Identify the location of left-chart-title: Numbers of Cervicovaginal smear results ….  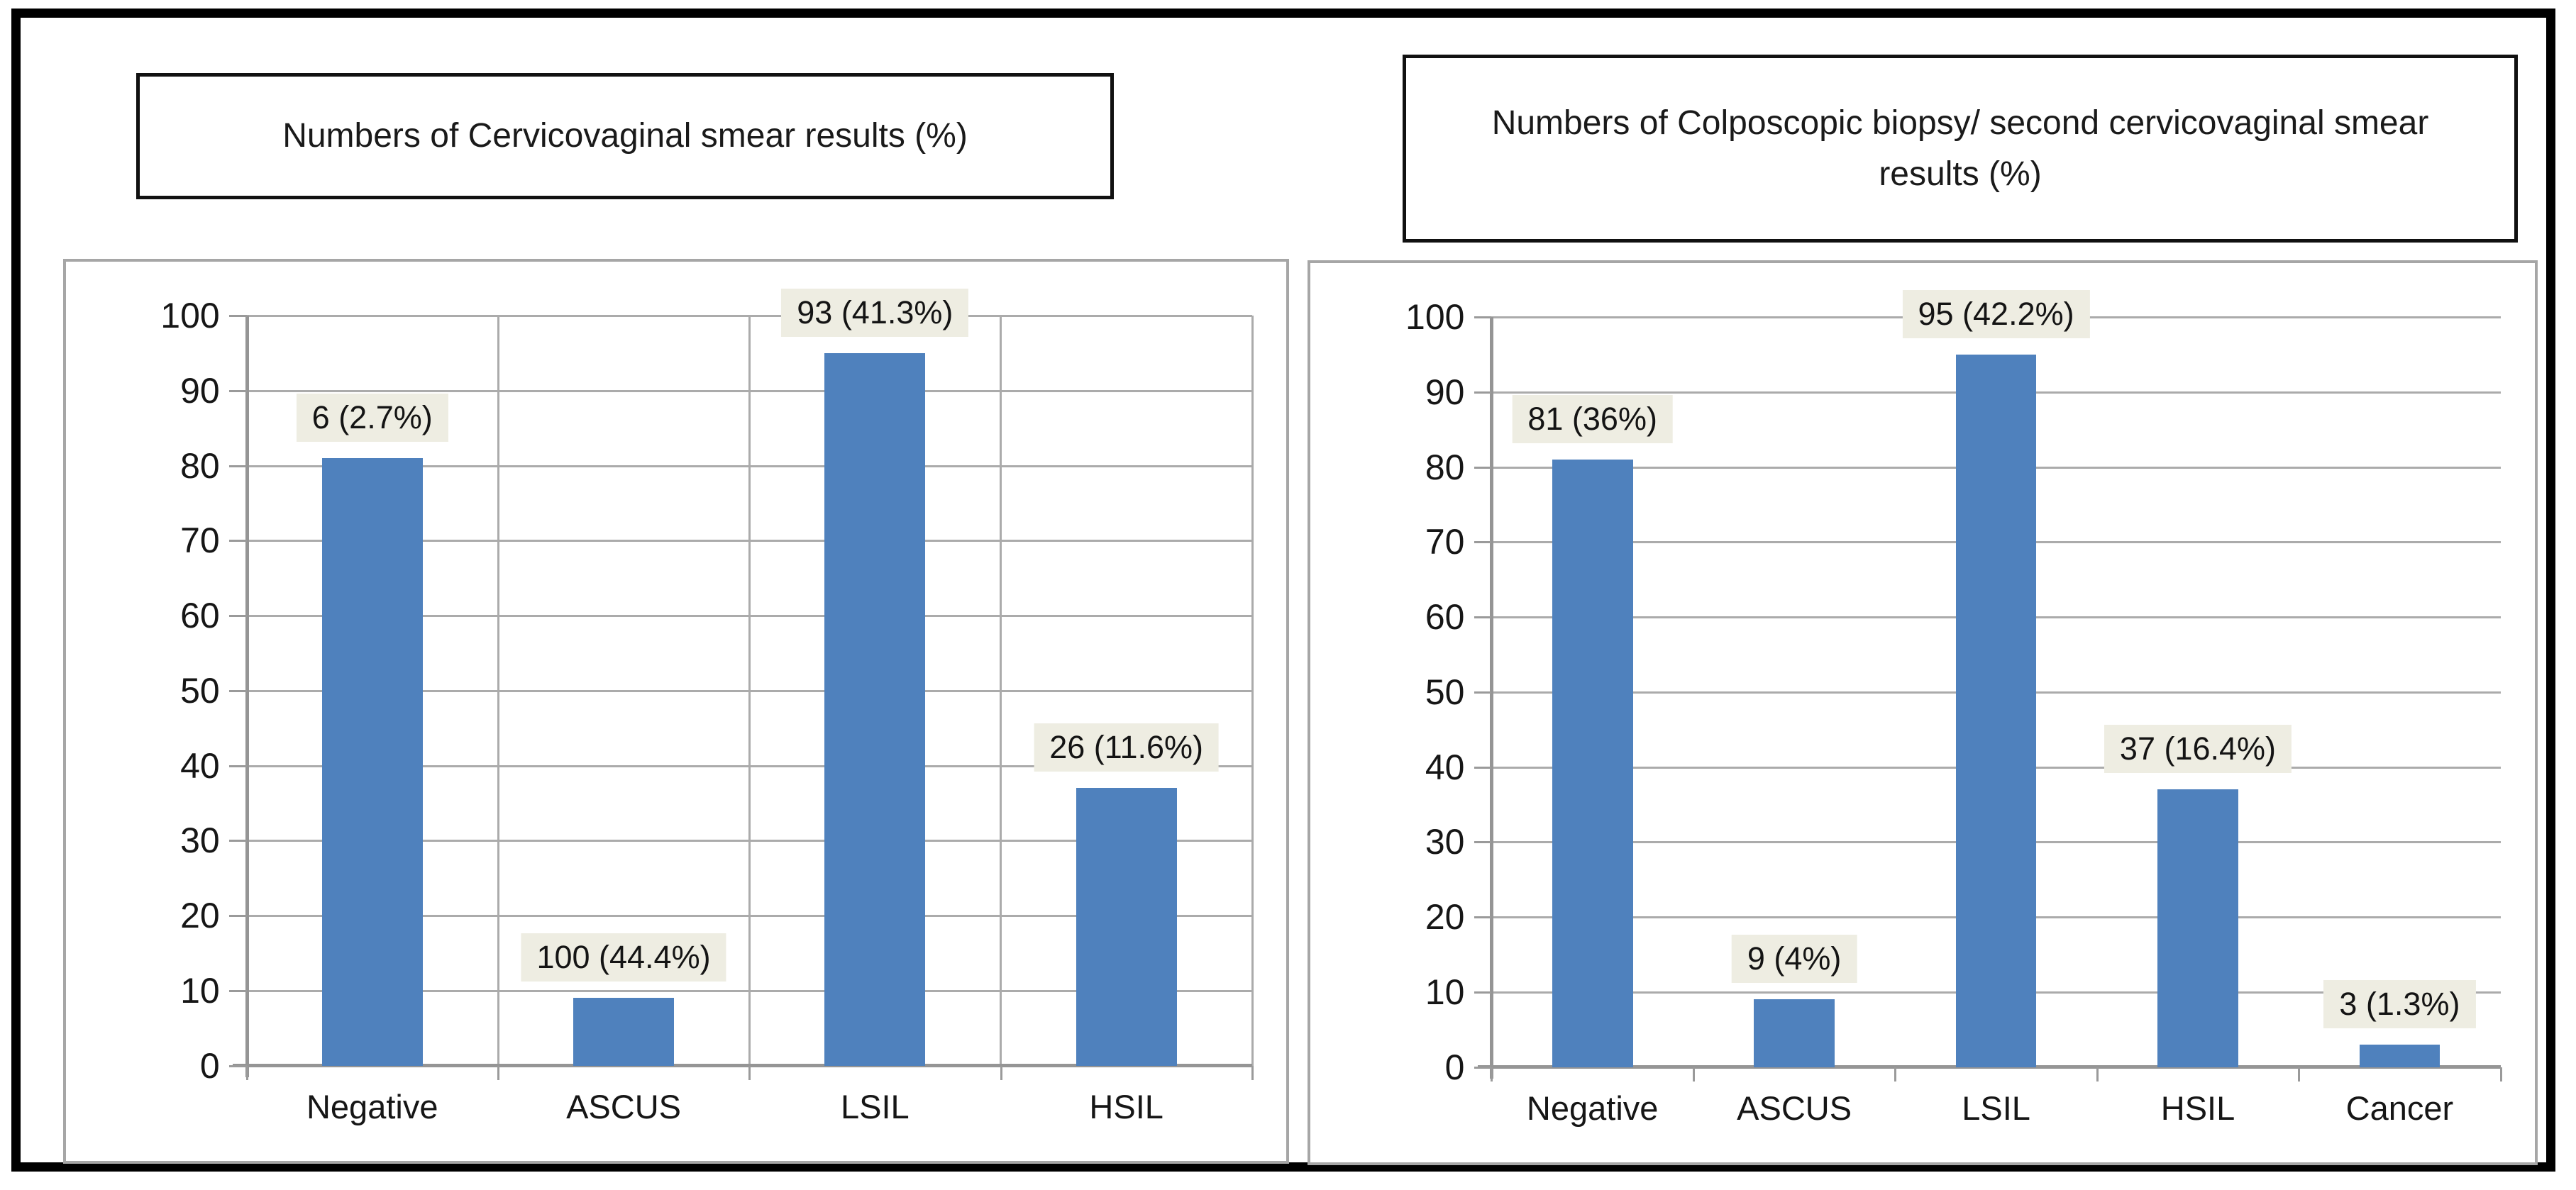
(625, 136).